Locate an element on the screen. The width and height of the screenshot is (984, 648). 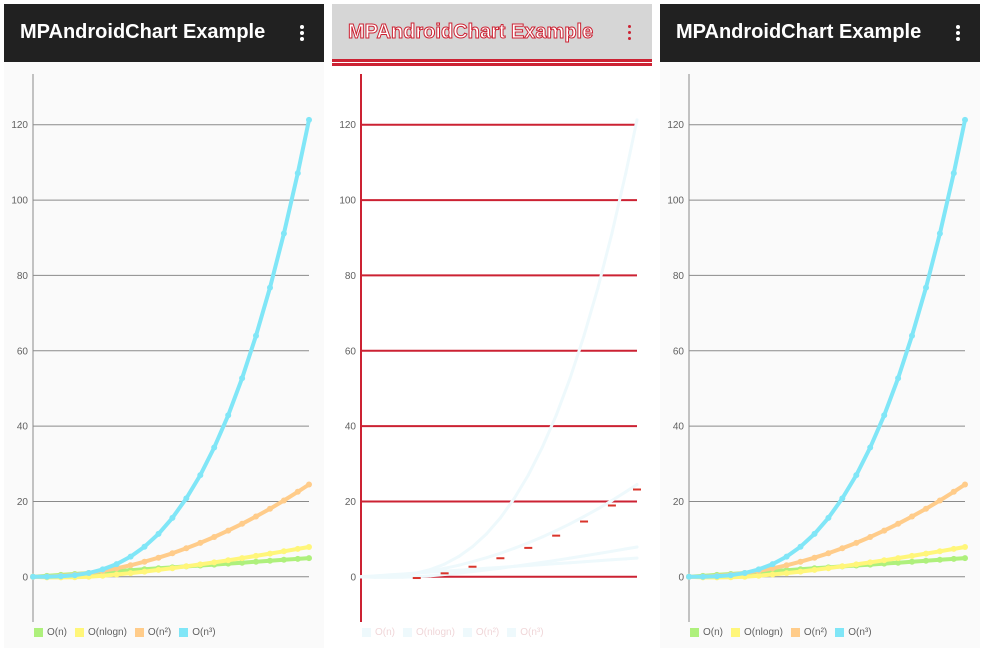
toolbar-title: MPAndroidChart Example is located at coordinates (799, 32).